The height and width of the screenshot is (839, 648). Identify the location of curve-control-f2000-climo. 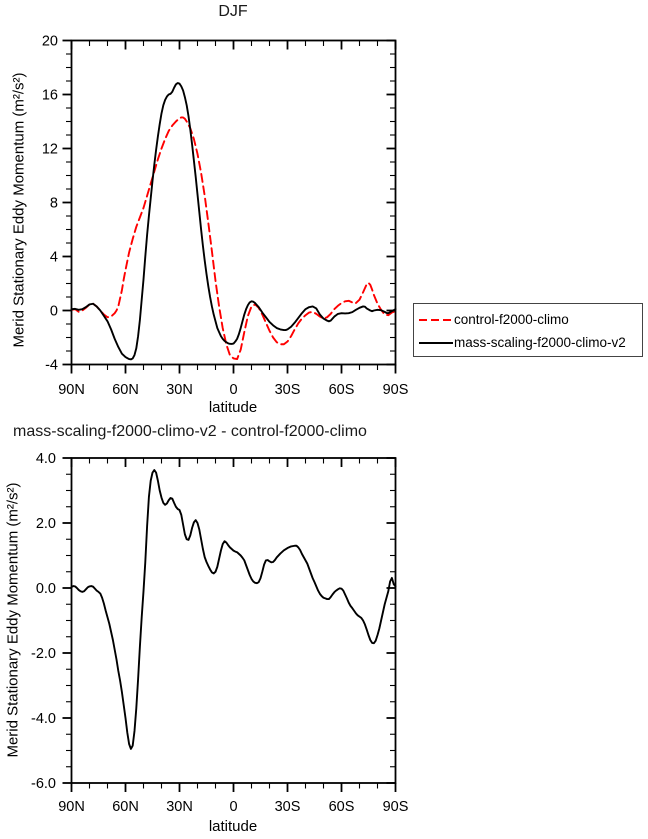
(233, 238).